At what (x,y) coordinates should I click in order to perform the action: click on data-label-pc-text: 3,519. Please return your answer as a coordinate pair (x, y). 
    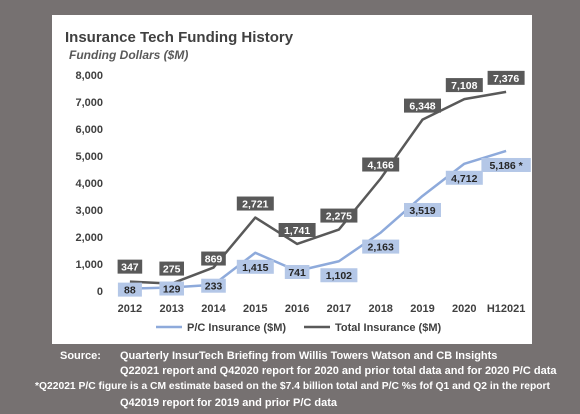
    Looking at the image, I should click on (422, 211).